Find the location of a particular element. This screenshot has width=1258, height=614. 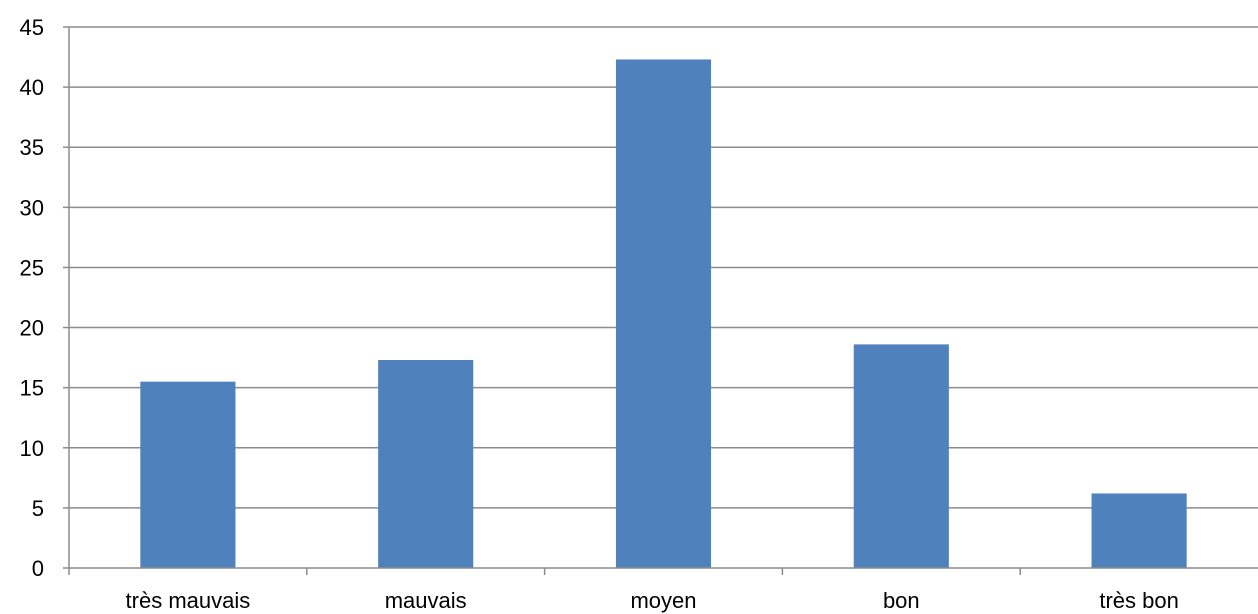

x-tick-label: très mauvais is located at coordinates (188, 600).